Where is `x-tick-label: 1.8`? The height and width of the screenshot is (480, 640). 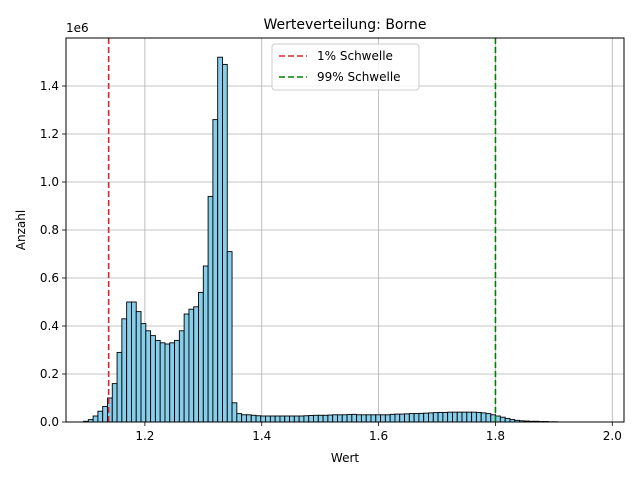 x-tick-label: 1.8 is located at coordinates (495, 436).